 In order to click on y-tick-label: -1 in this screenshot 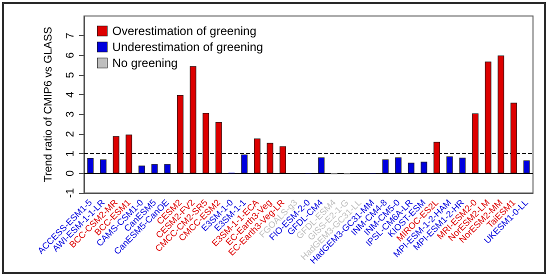, I will do `click(70, 193)`.